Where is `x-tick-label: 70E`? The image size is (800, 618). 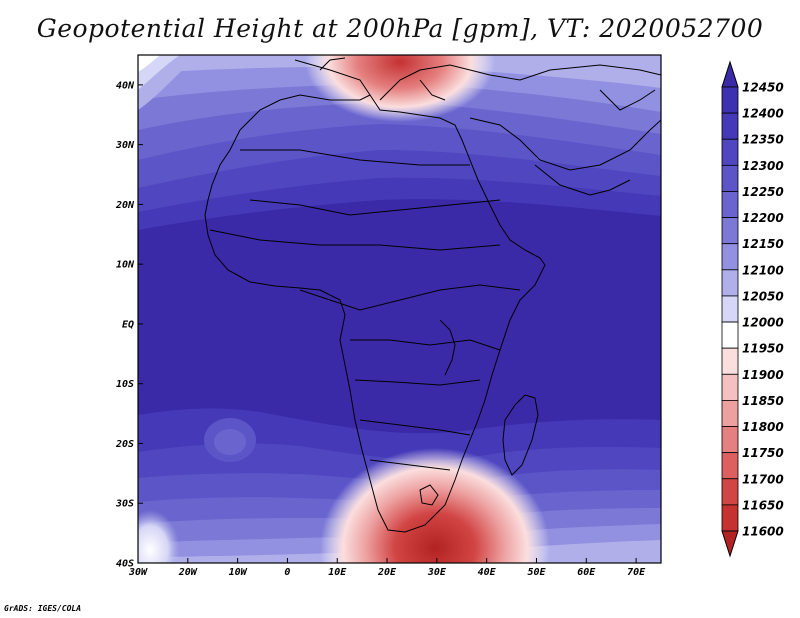
x-tick-label: 70E is located at coordinates (636, 572).